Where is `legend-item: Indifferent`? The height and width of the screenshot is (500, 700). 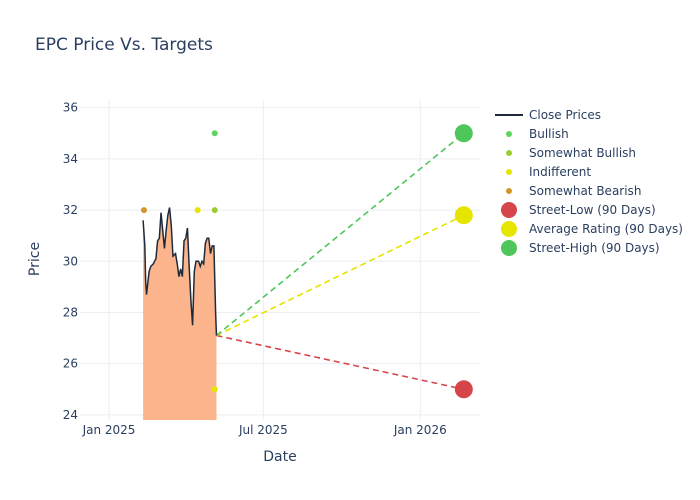 legend-item: Indifferent is located at coordinates (548, 172).